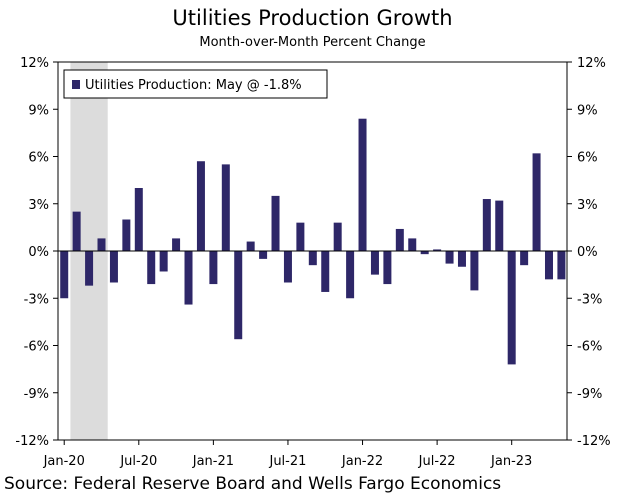 Image resolution: width=625 pixels, height=498 pixels. Describe the element at coordinates (38, 205) in the screenshot. I see `y-tick-label-left: 3%` at that location.